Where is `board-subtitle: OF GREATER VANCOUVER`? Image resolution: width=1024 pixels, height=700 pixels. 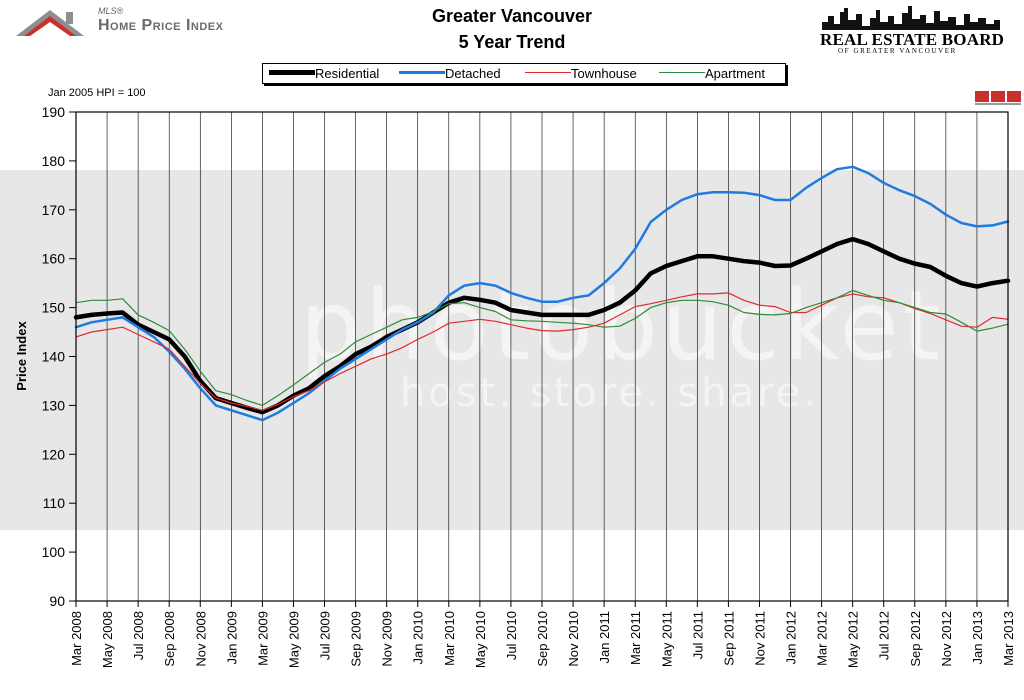 board-subtitle: OF GREATER VANCOUVER is located at coordinates (897, 51).